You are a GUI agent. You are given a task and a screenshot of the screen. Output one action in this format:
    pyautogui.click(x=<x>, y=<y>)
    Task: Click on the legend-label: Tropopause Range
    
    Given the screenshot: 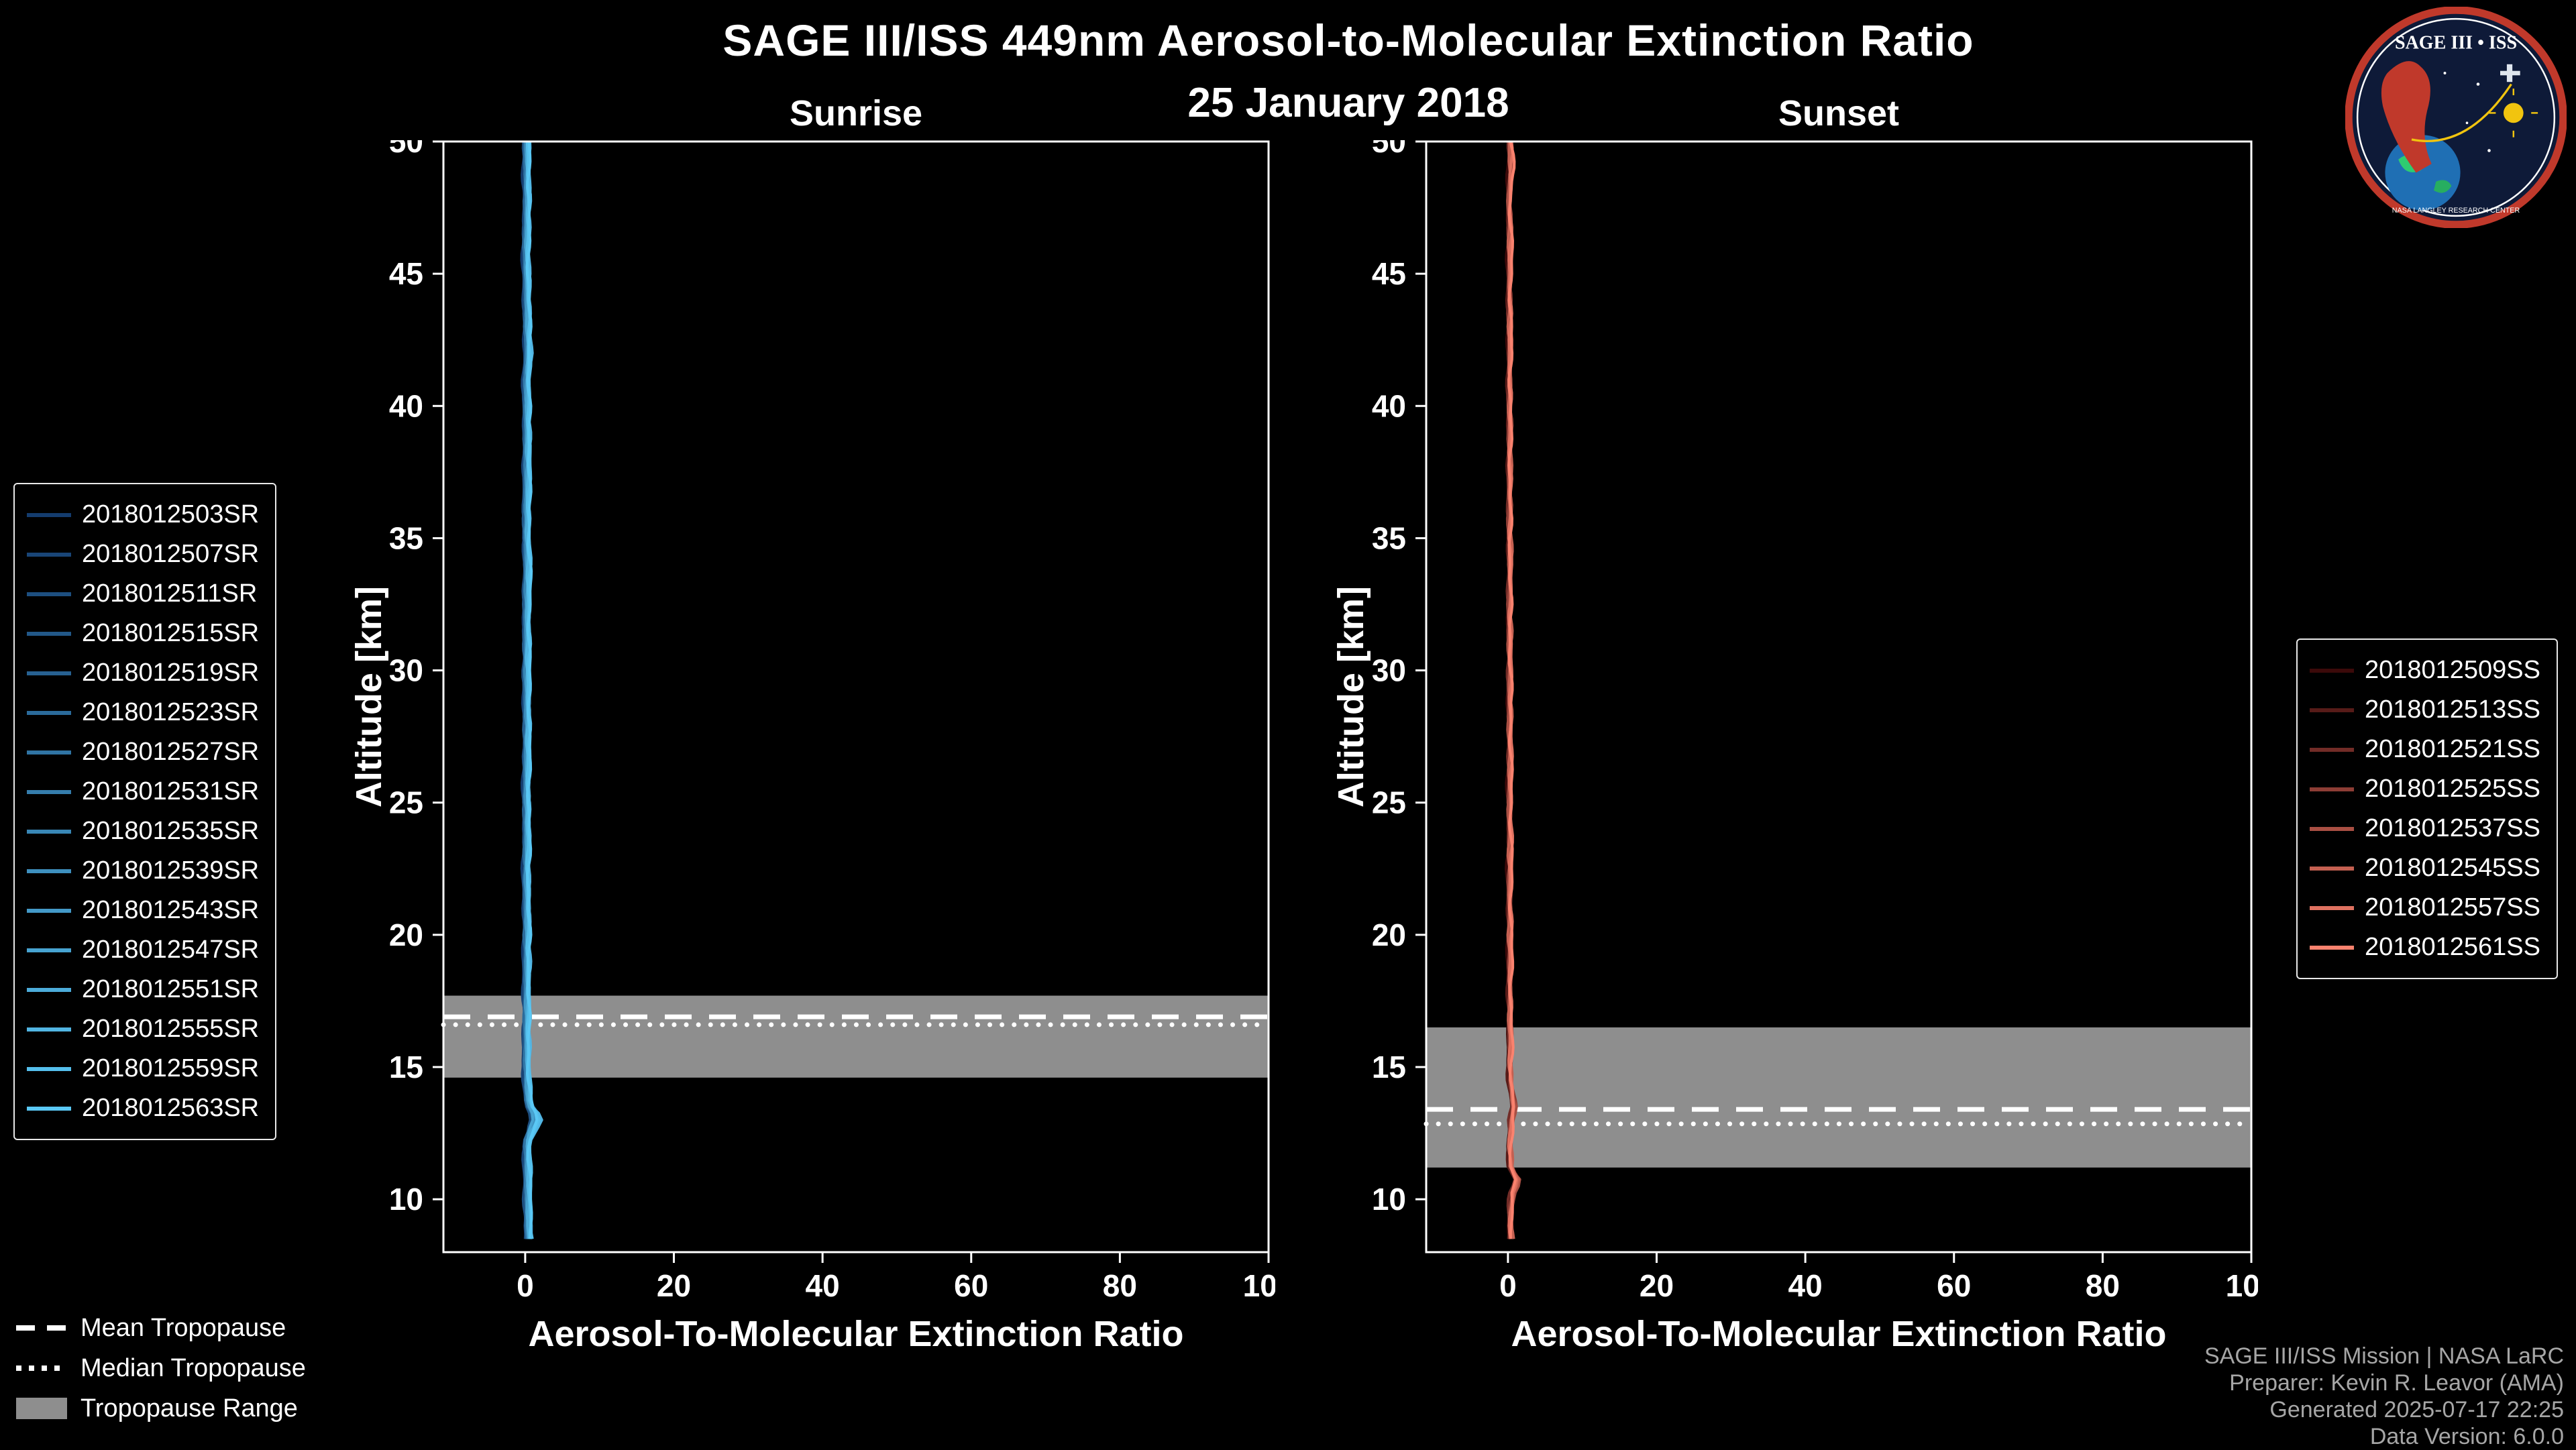 What is the action you would take?
    pyautogui.click(x=189, y=1408)
    